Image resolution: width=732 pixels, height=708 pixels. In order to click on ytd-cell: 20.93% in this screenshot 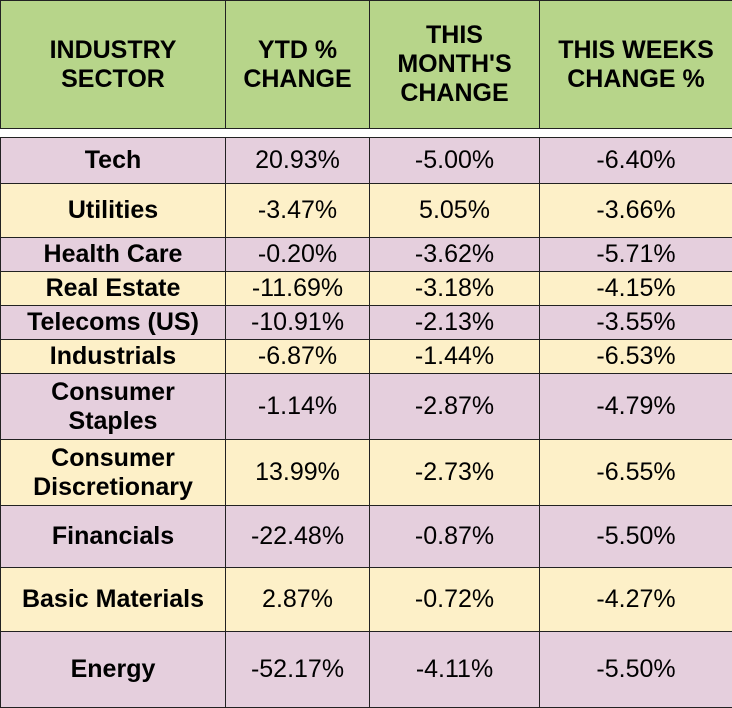, I will do `click(298, 161)`.